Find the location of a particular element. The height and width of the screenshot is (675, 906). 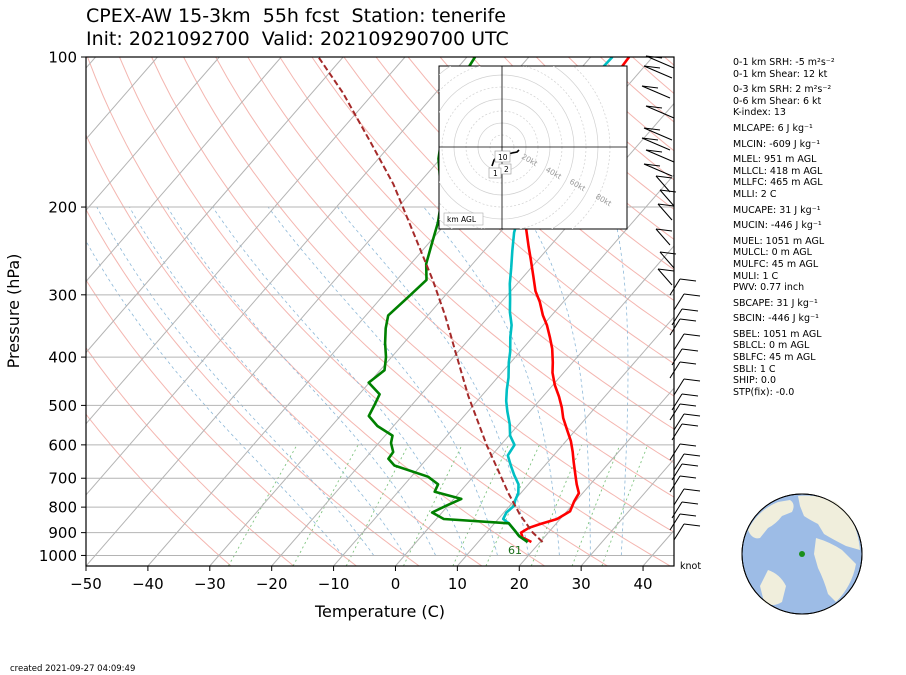

index-pwv: PWV: 0.77 inch is located at coordinates (769, 288).